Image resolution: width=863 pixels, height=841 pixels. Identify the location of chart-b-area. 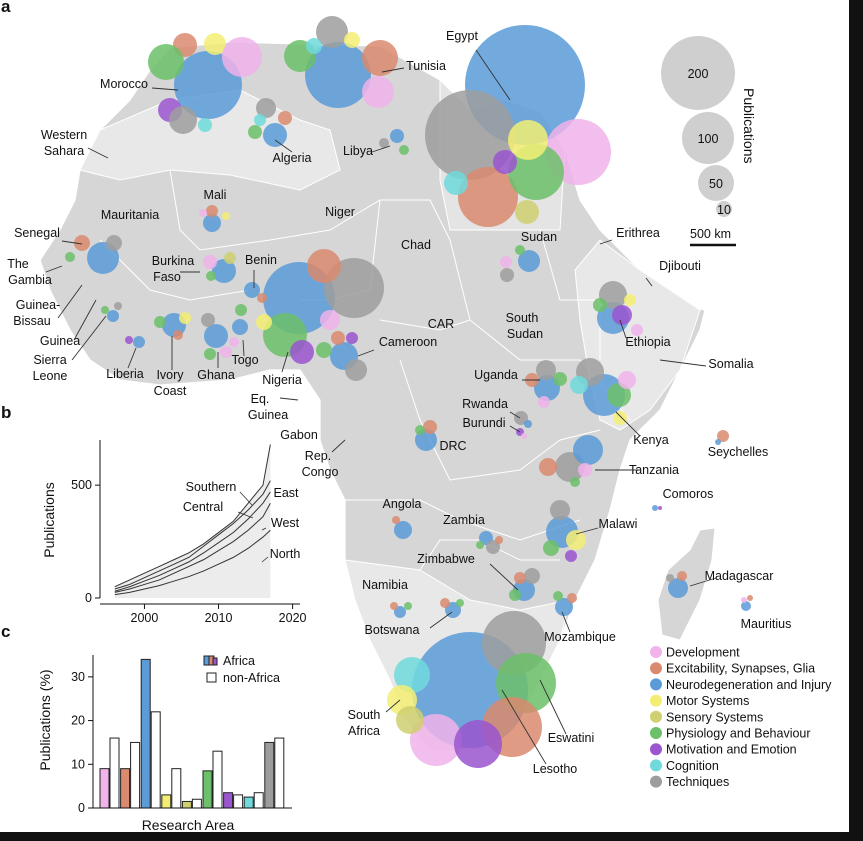
(192, 521).